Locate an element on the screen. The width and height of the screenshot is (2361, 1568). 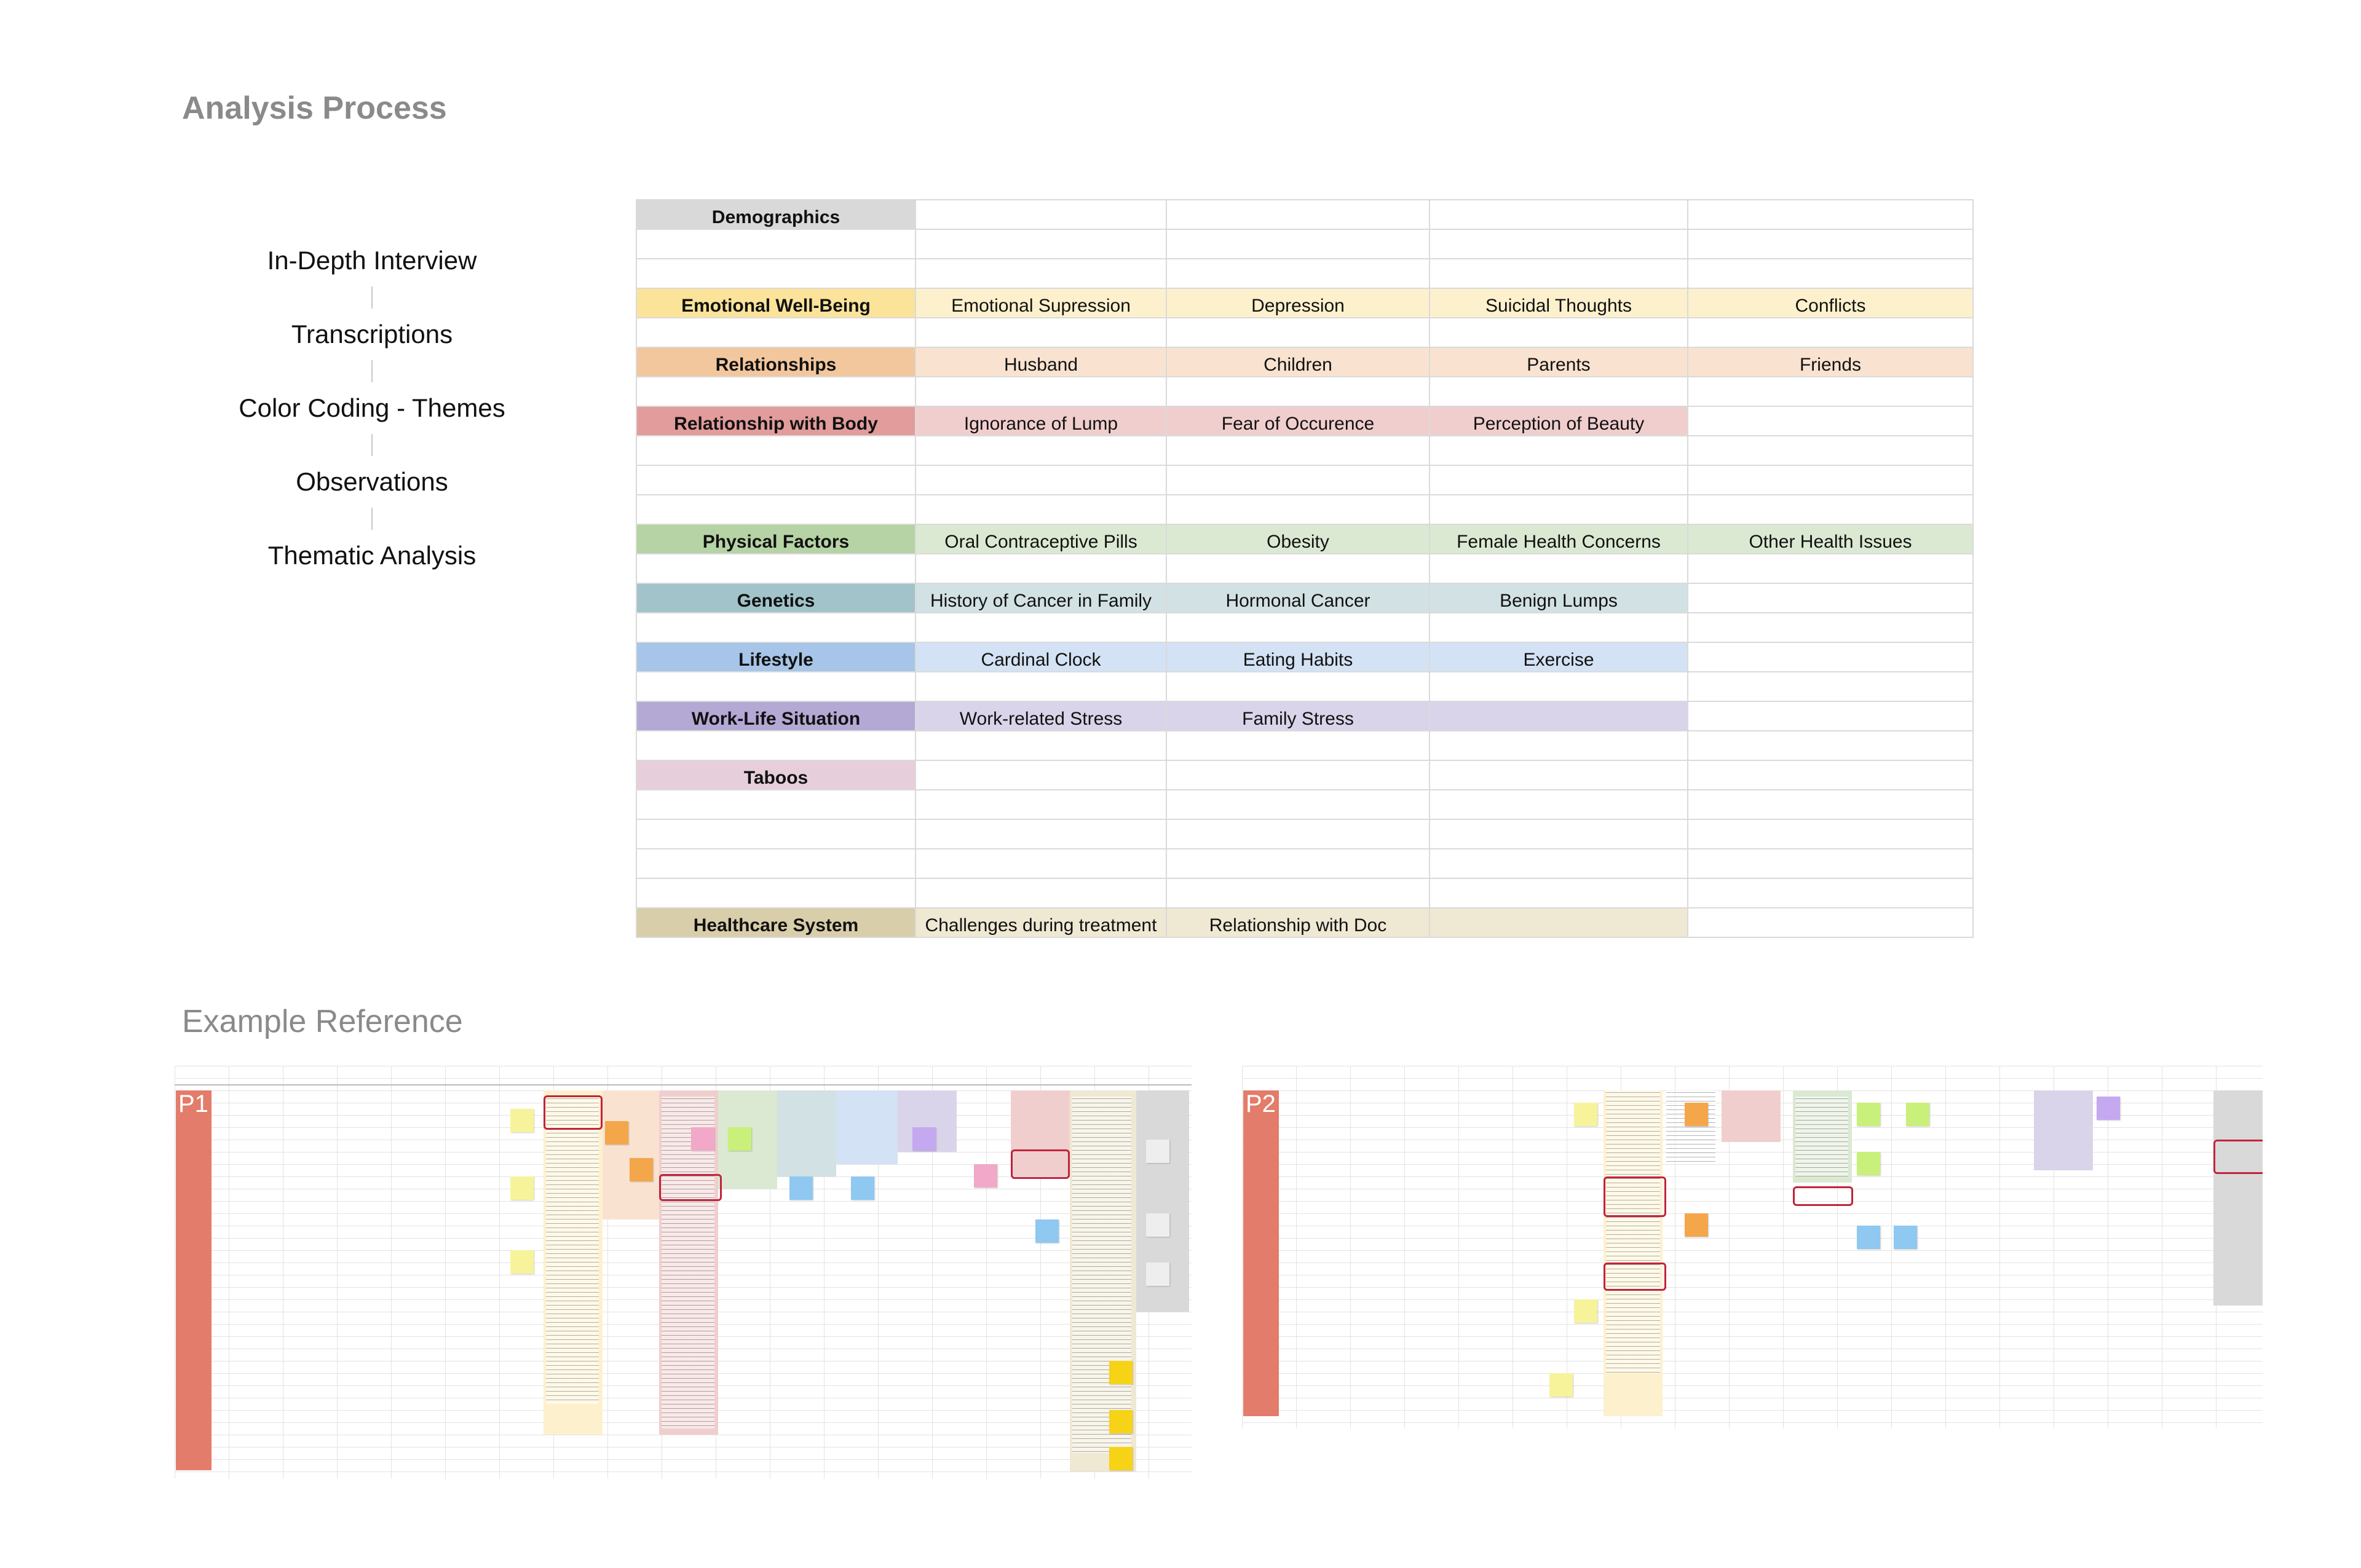
theme-name: Lifestyle is located at coordinates (776, 657).